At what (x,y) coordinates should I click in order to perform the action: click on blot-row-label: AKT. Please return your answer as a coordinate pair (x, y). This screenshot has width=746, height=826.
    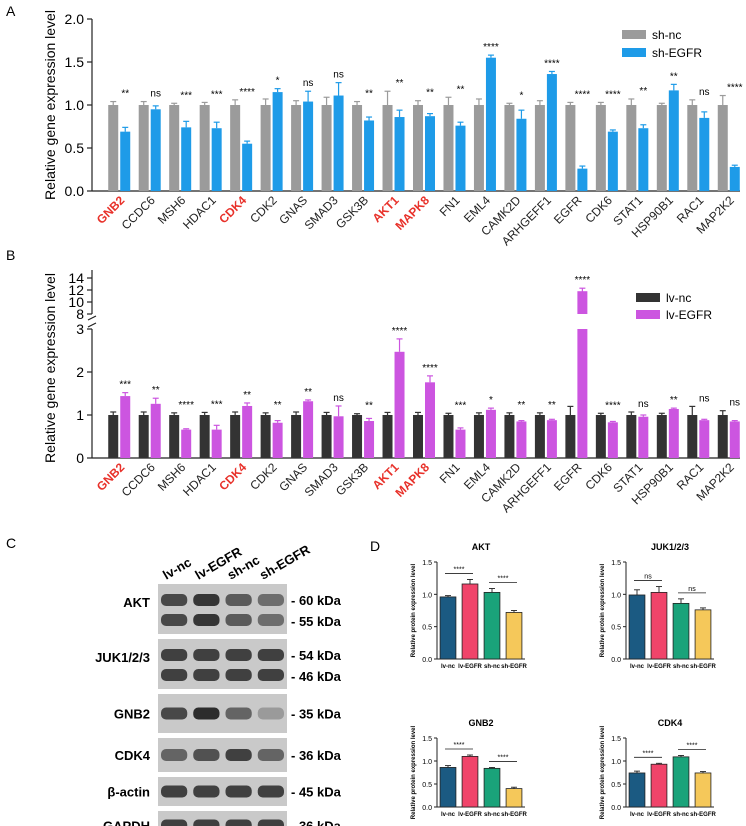
    Looking at the image, I should click on (136, 602).